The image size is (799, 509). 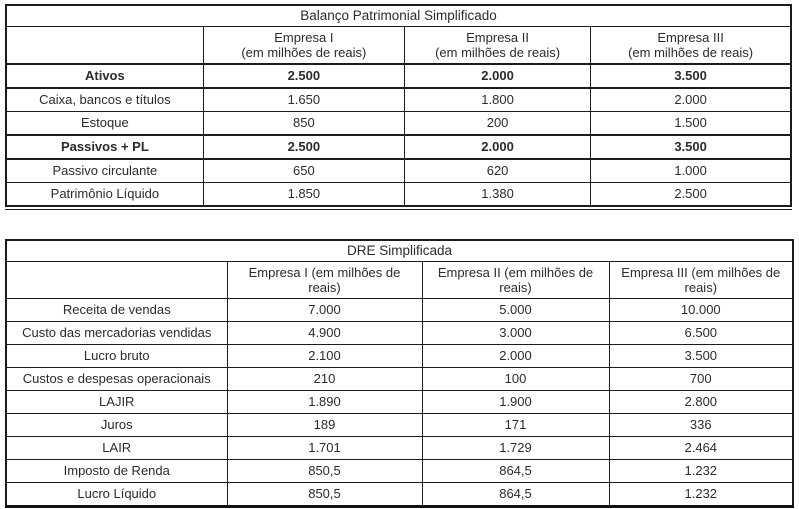 I want to click on value-cell: 1.729, so click(x=515, y=448).